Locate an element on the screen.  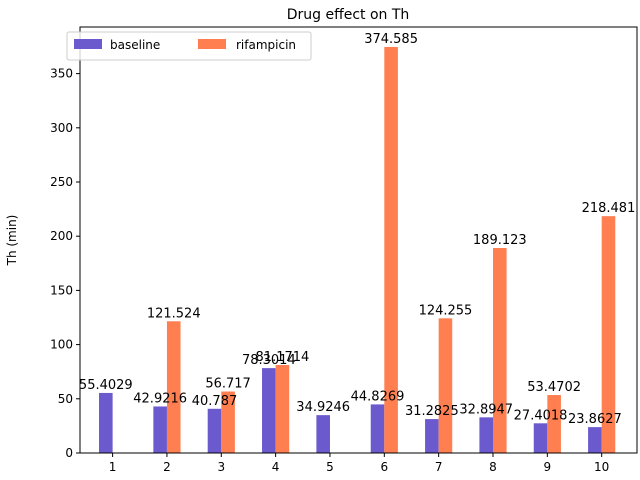
value-label-rifampicin-3: 56.717 is located at coordinates (228, 384).